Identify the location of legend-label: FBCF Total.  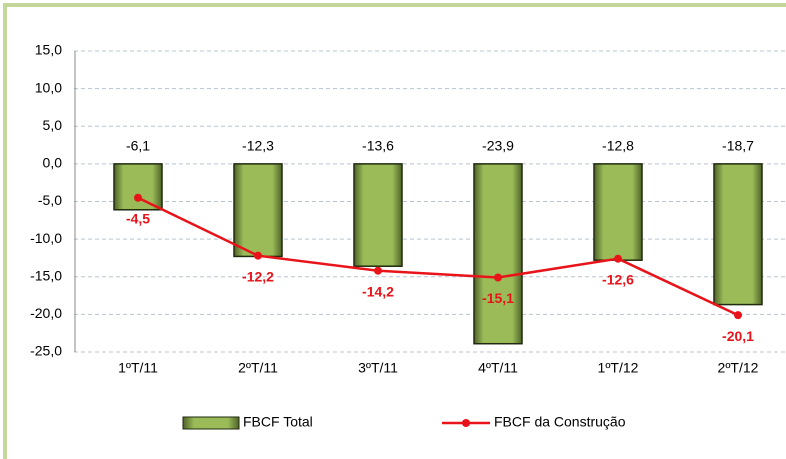
(278, 422).